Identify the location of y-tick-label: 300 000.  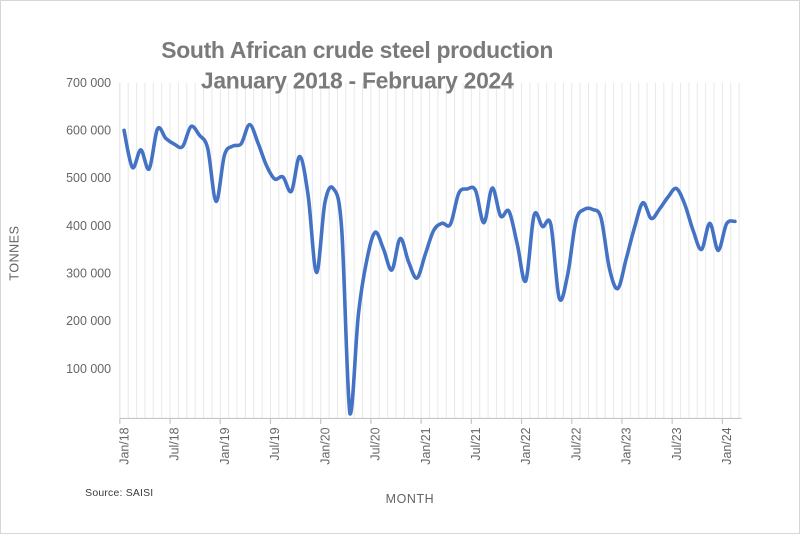
(88, 273).